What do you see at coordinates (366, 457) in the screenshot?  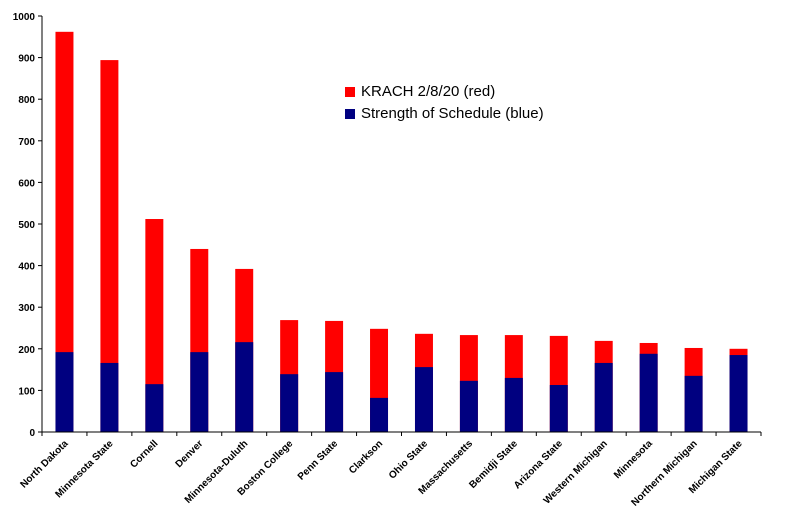 I see `x-tick-label: Clarkson` at bounding box center [366, 457].